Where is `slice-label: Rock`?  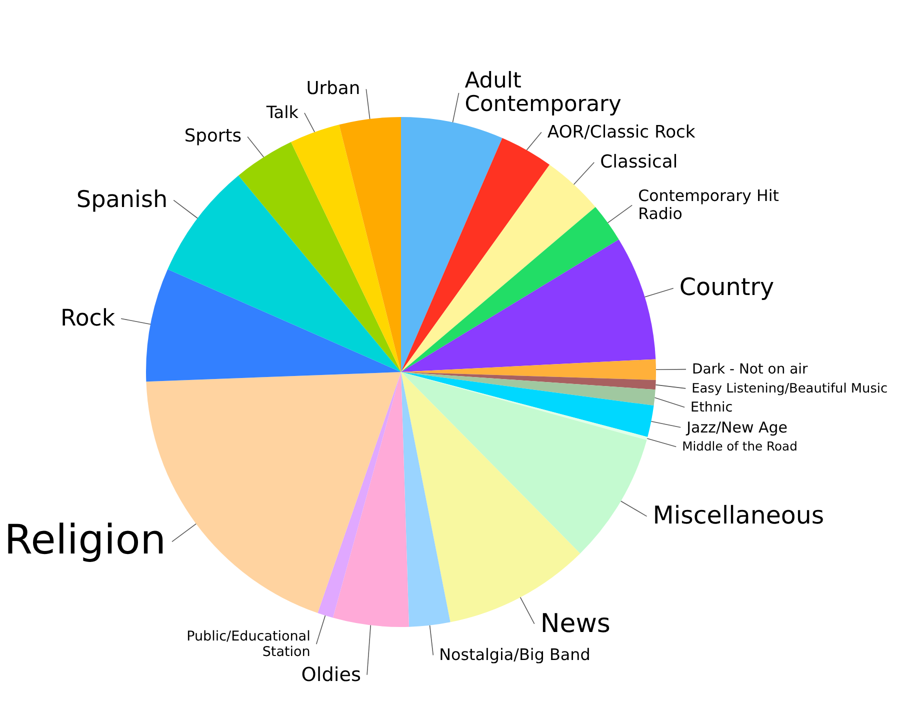
slice-label: Rock is located at coordinates (88, 319).